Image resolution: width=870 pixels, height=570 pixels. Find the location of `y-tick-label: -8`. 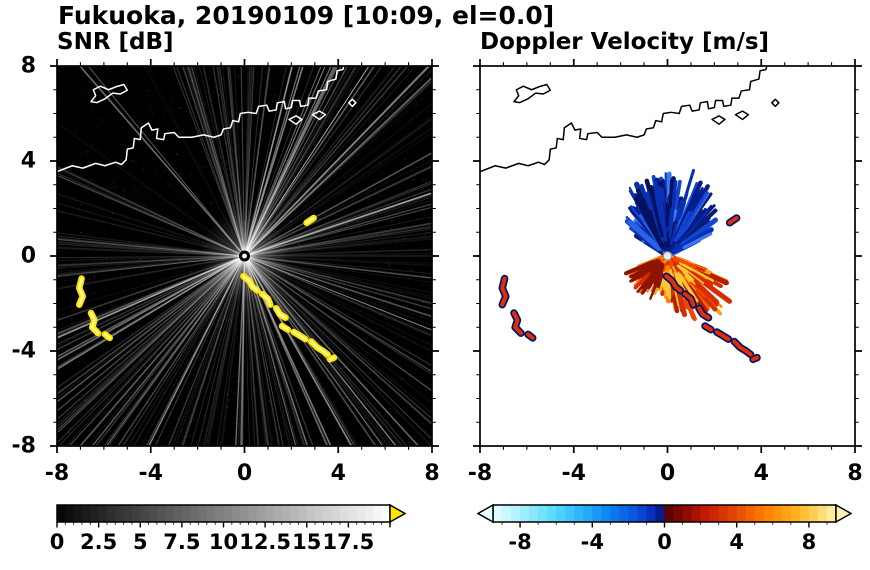

y-tick-label: -8 is located at coordinates (23, 446).